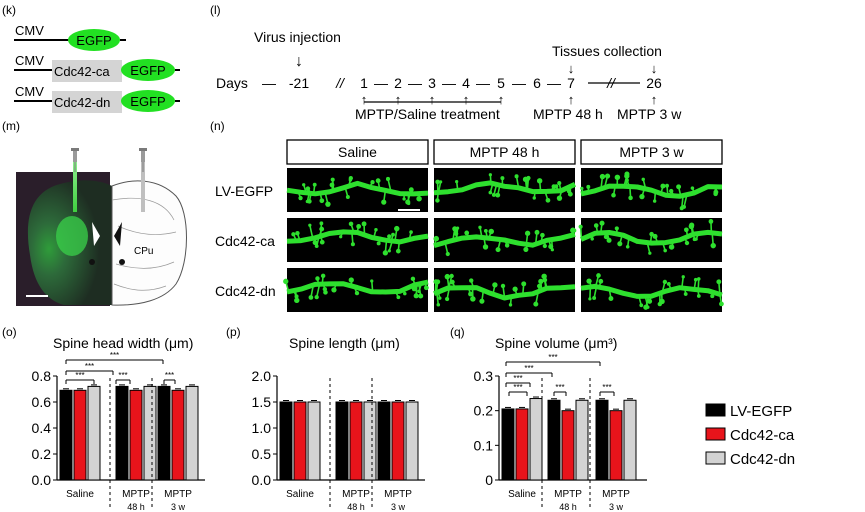 Image resolution: width=865 pixels, height=512 pixels. I want to click on day-label: 26, so click(654, 83).